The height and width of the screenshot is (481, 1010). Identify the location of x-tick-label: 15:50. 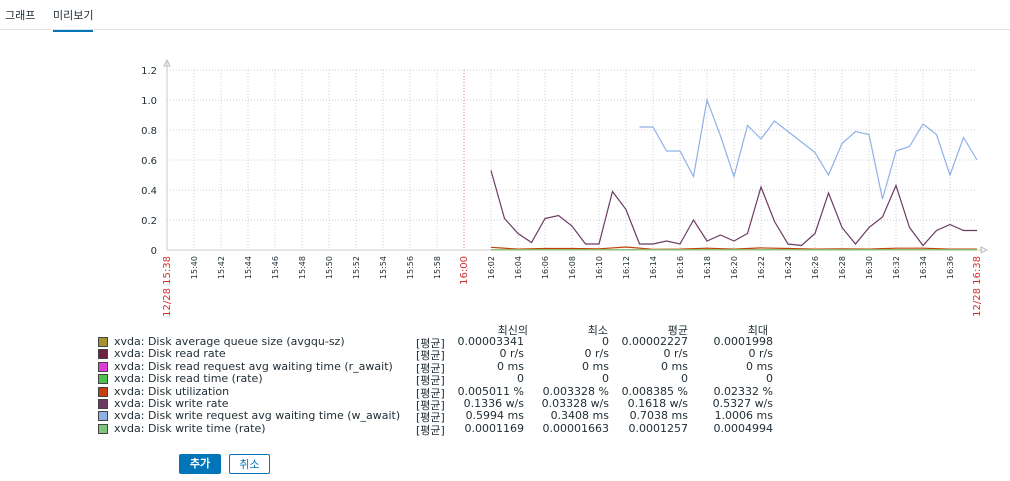
(329, 267).